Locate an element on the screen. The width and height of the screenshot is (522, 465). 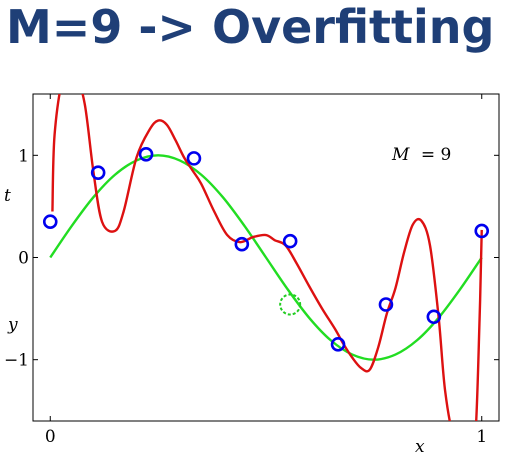
y-tick-label: 1 is located at coordinates (23, 156).